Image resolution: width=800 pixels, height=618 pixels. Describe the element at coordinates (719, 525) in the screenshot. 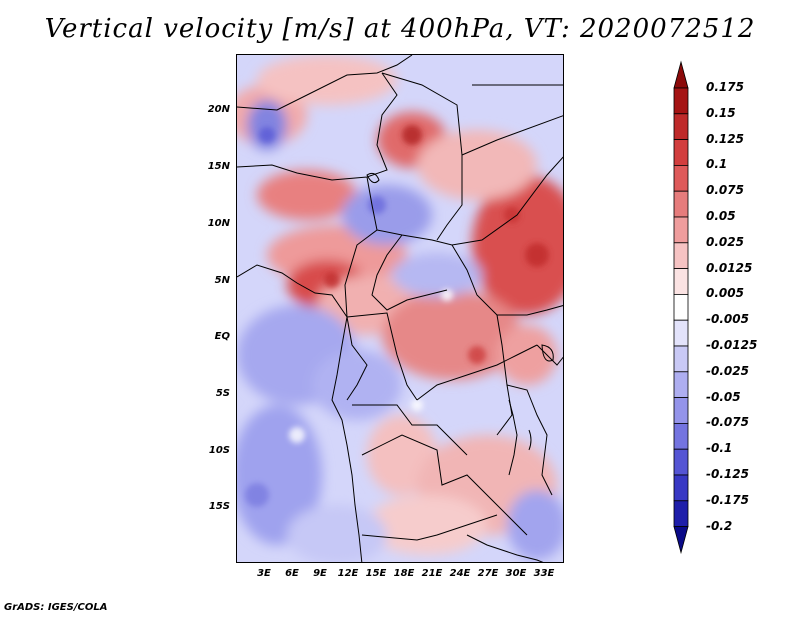

I see `colorbar-tick-label: -0.2` at that location.